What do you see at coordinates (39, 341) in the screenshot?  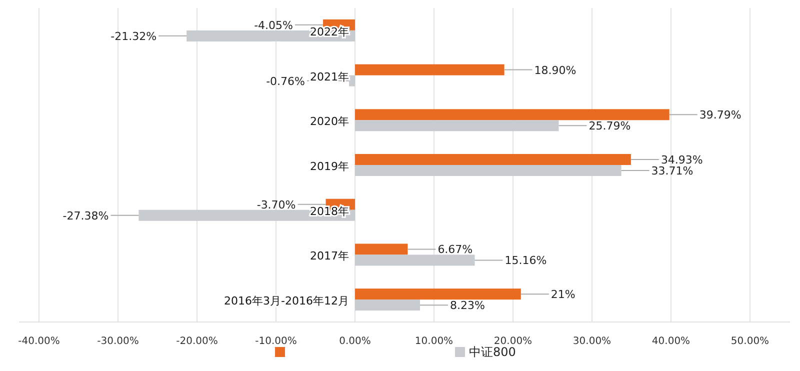 I see `x-tick-label: -40.00%` at bounding box center [39, 341].